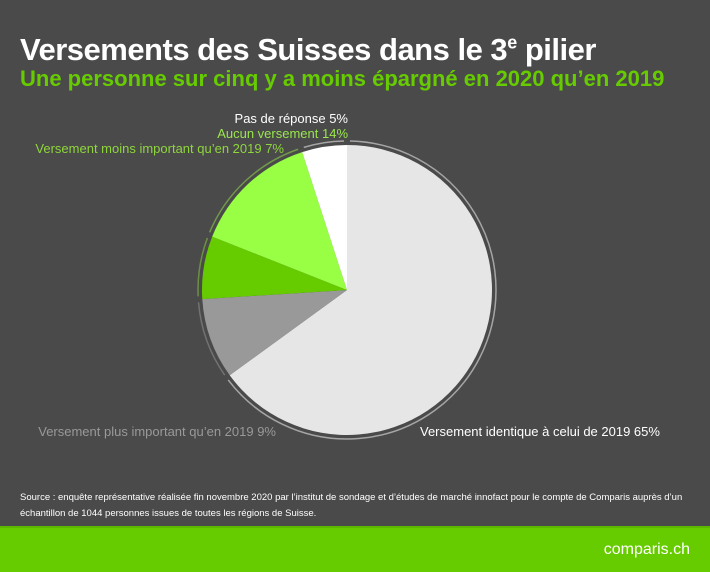 The image size is (710, 572). What do you see at coordinates (355, 549) in the screenshot?
I see `footer-bar: comparis.ch` at bounding box center [355, 549].